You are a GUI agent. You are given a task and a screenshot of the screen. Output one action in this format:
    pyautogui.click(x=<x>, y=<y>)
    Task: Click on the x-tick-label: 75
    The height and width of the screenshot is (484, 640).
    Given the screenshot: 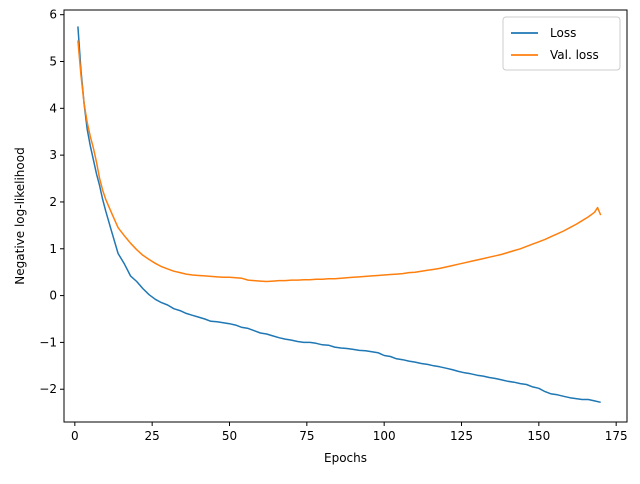 What is the action you would take?
    pyautogui.click(x=306, y=436)
    